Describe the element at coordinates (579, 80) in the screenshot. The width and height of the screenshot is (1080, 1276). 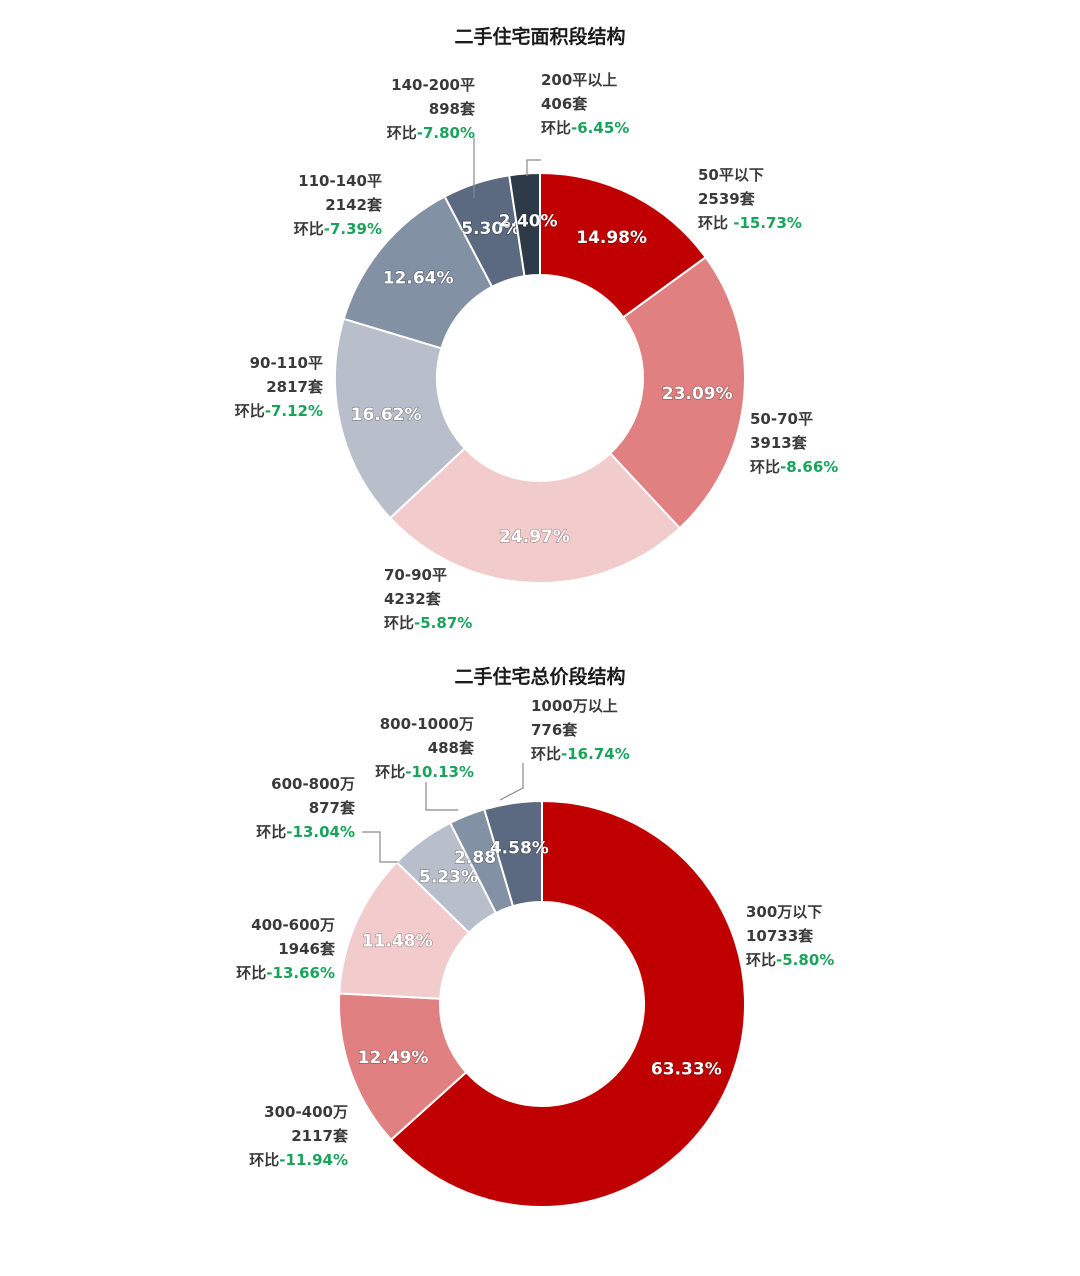
I see `category-label: 200平以上` at that location.